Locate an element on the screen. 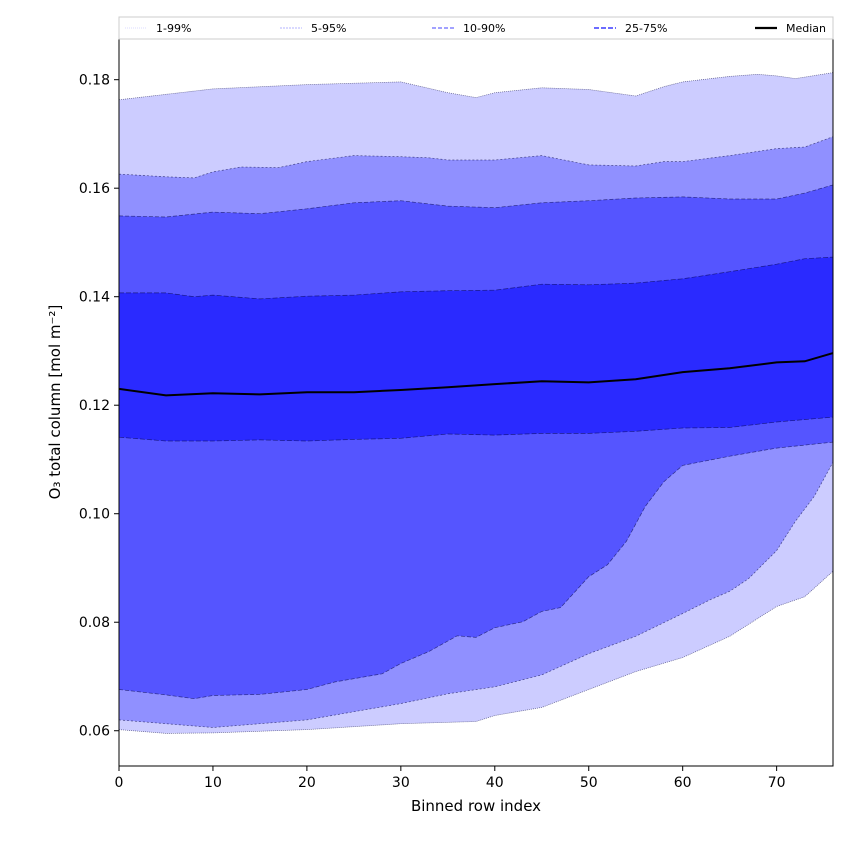 This screenshot has width=850, height=854. x-tick-label: 60 is located at coordinates (683, 783).